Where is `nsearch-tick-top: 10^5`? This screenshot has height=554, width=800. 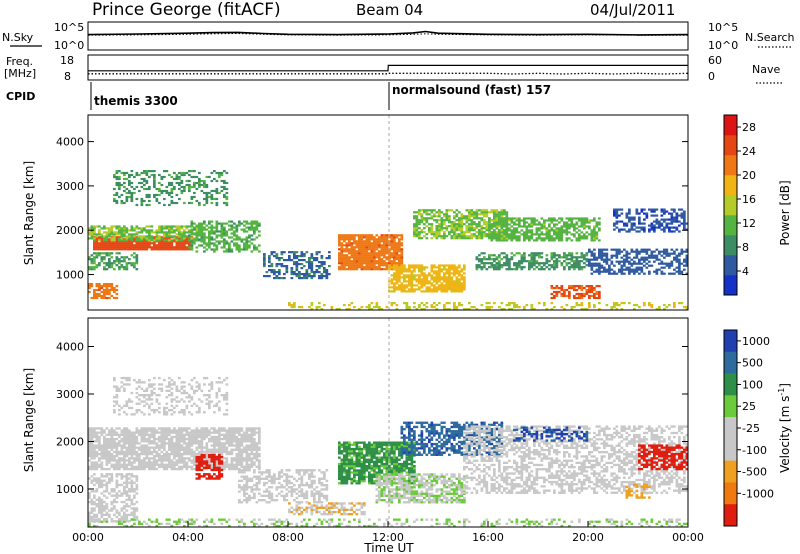
nsearch-tick-top: 10^5 is located at coordinates (723, 27).